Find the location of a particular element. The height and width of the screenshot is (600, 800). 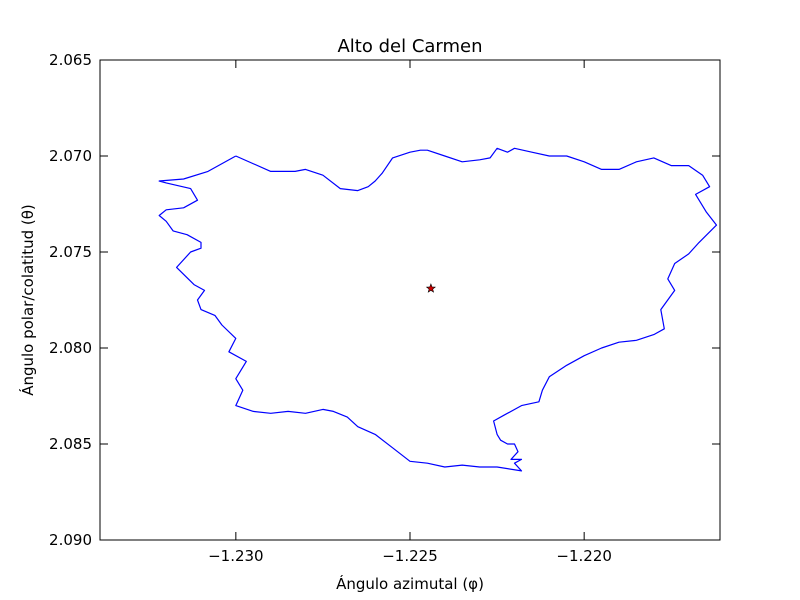

x-tick-label: −1.230 is located at coordinates (236, 556).